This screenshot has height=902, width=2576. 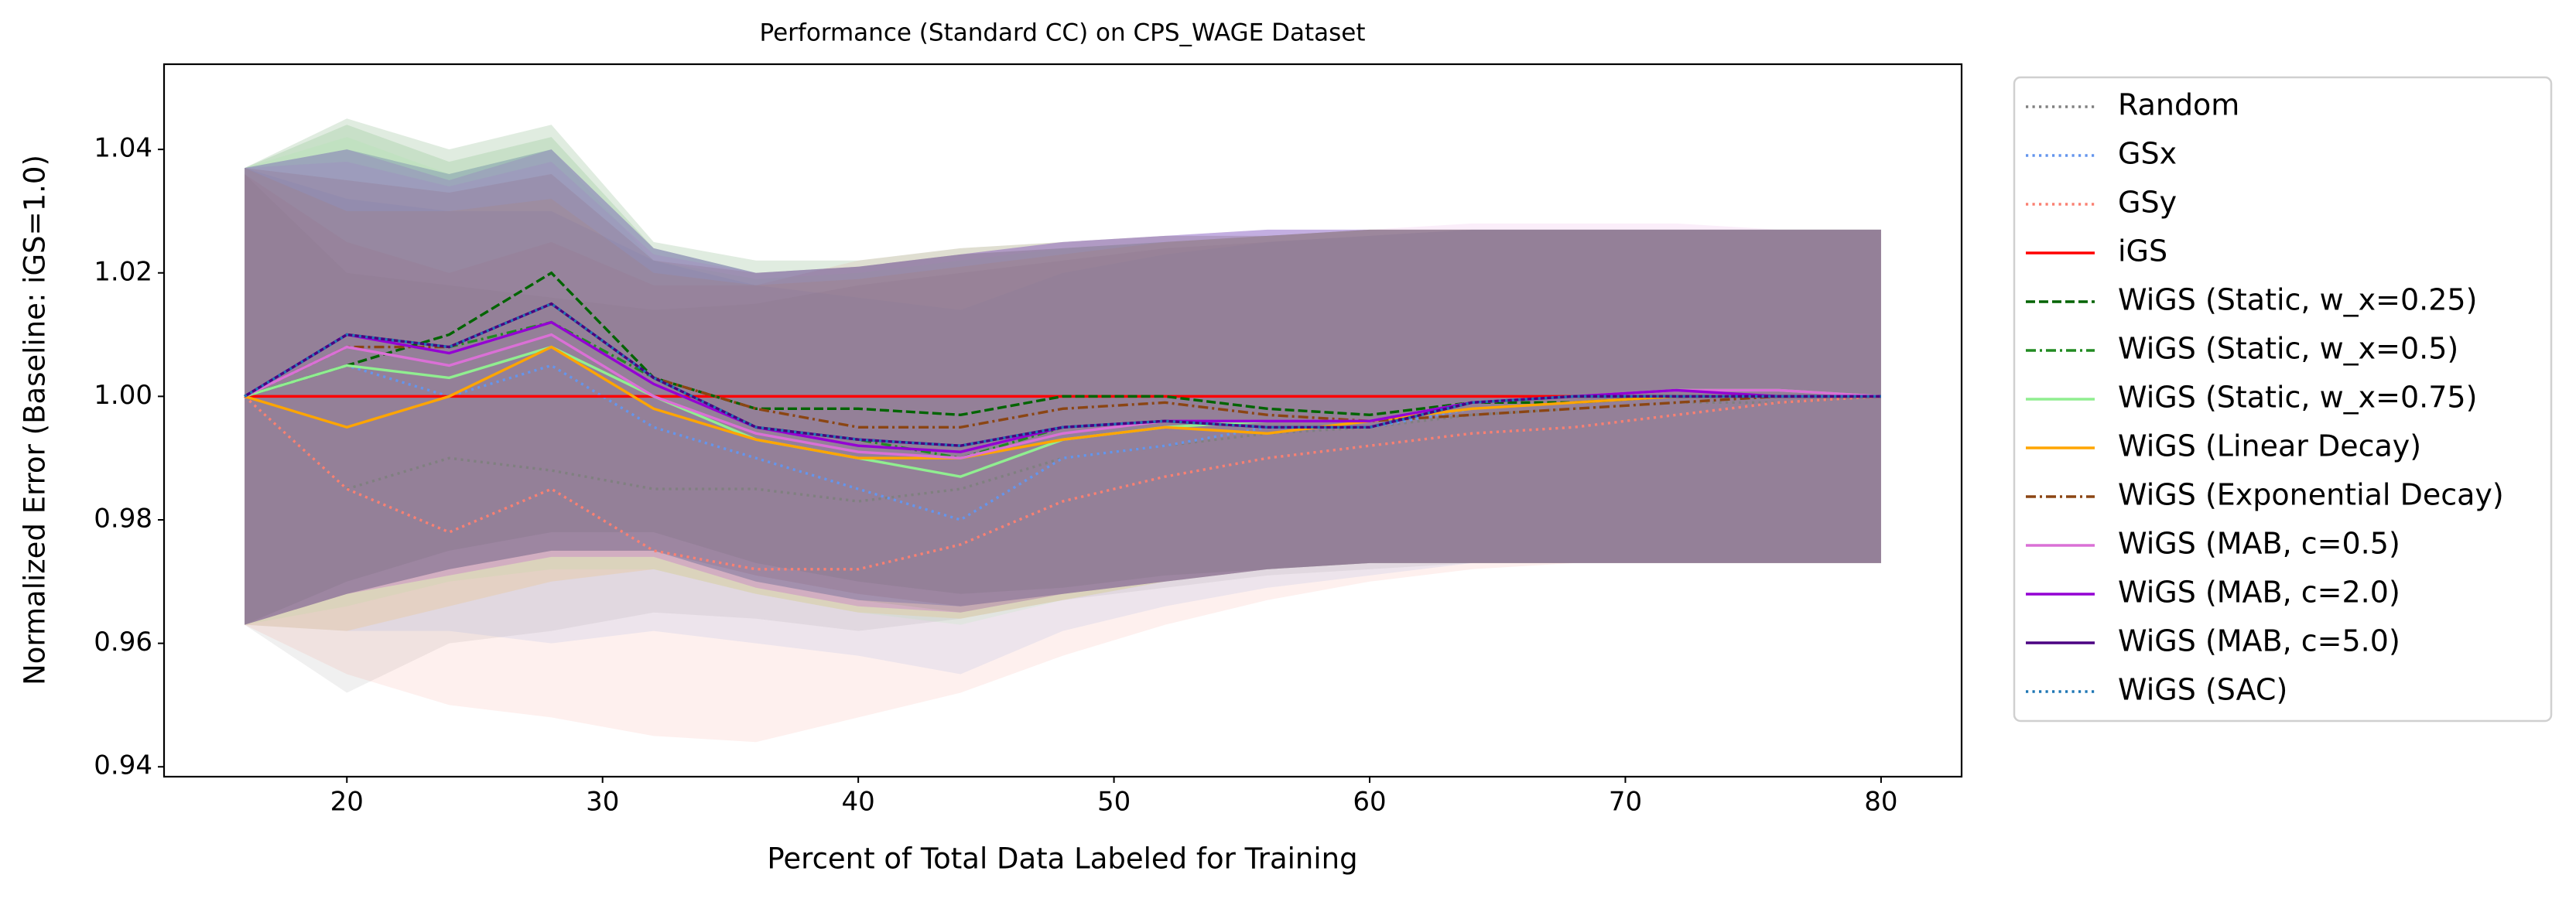 What do you see at coordinates (2269, 446) in the screenshot?
I see `legend-label: WiGS (Linear Decay)` at bounding box center [2269, 446].